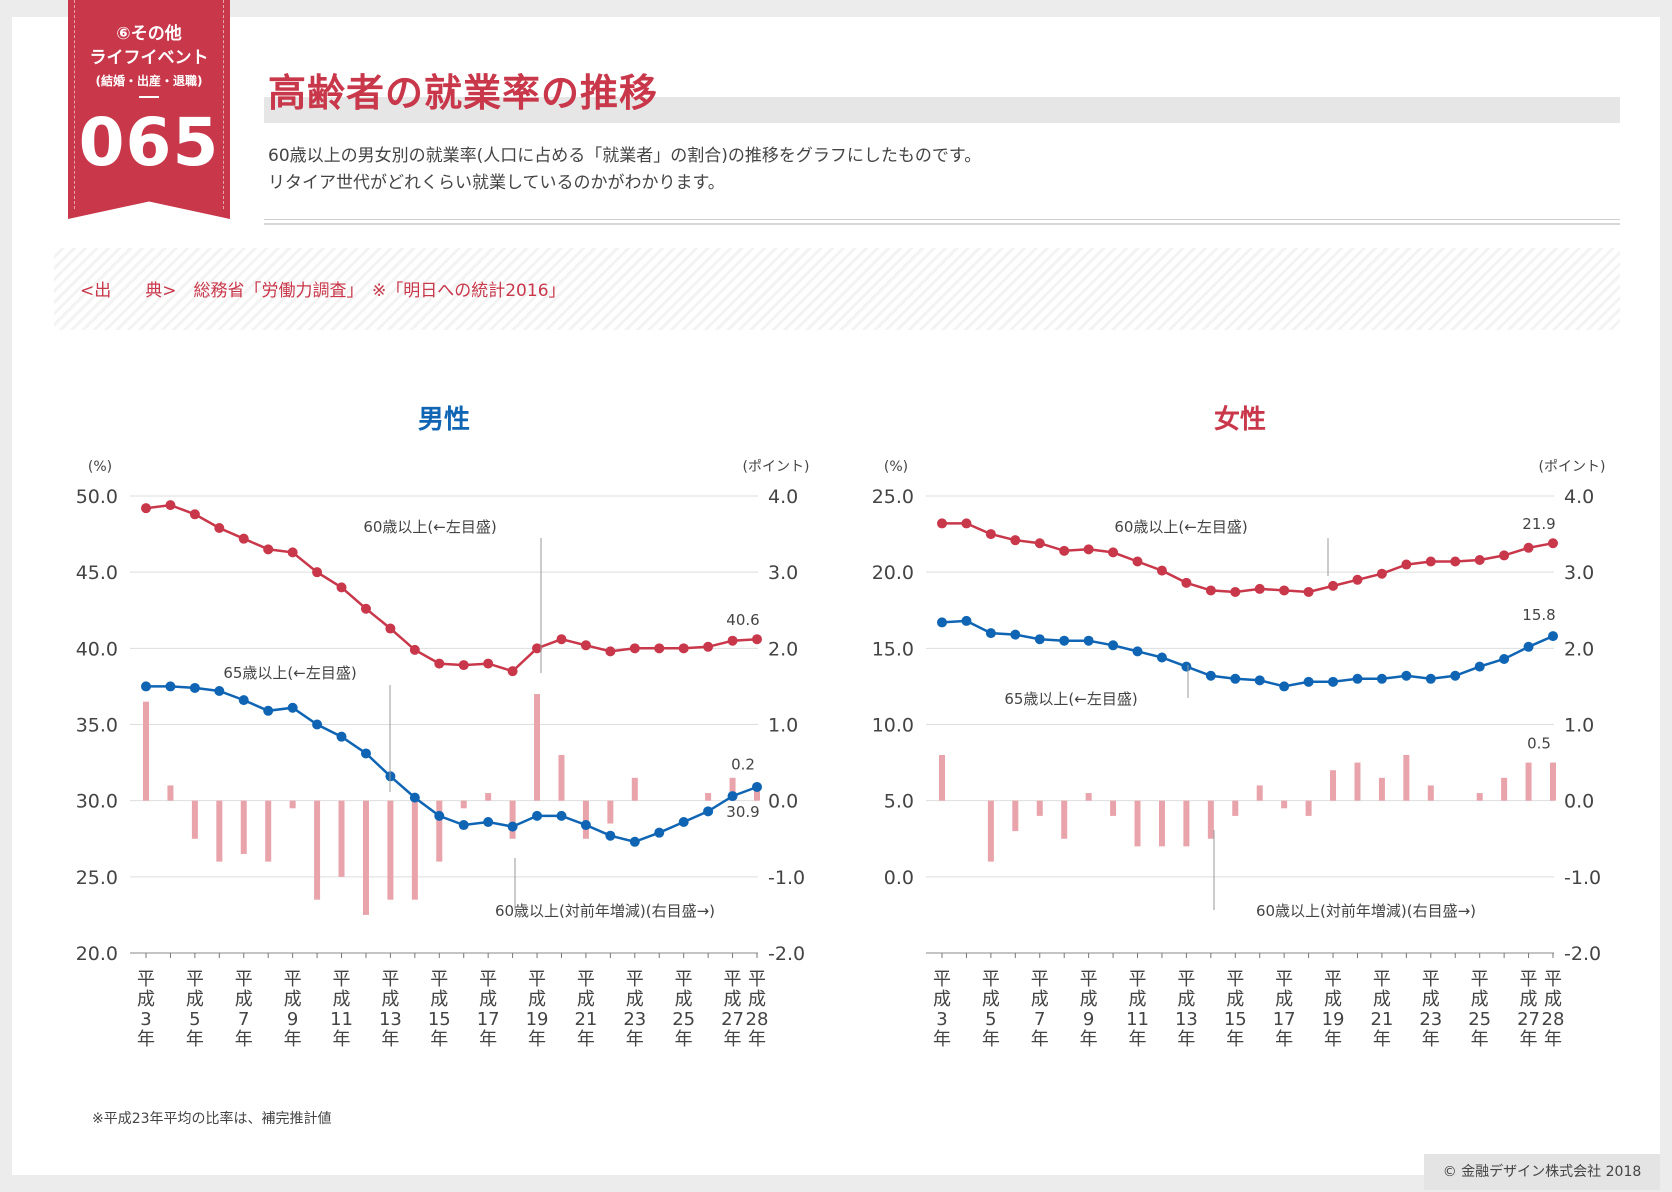  What do you see at coordinates (452, 764) in the screenshot?
I see `series-line-65plus` at bounding box center [452, 764].